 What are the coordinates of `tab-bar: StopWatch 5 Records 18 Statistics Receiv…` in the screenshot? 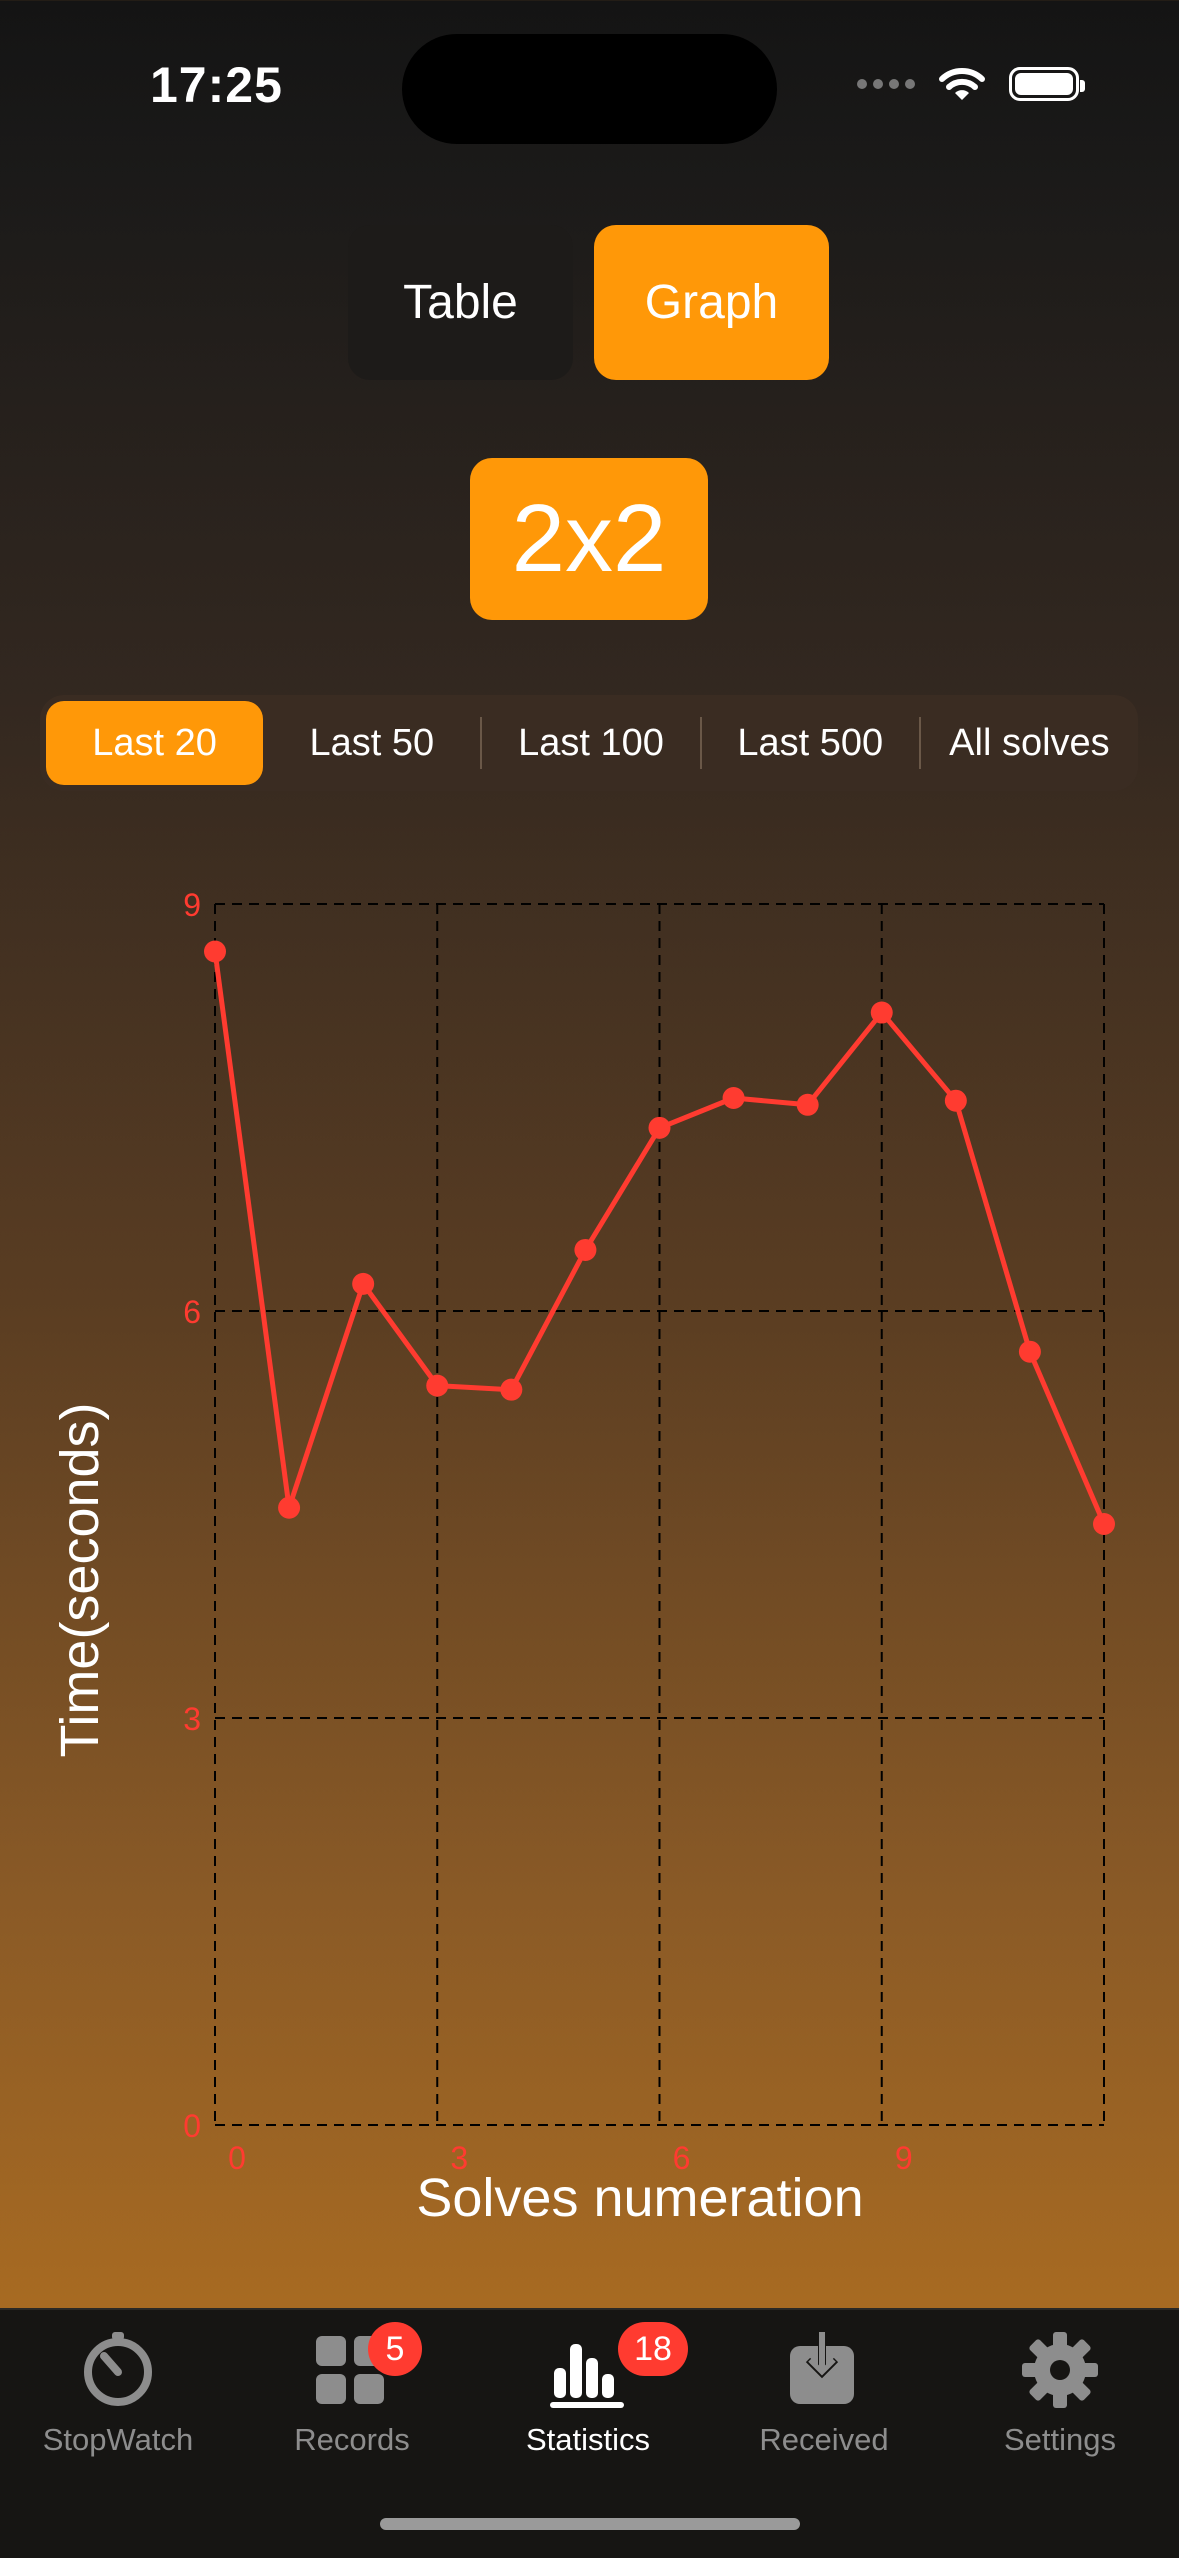 It's located at (589, 2433).